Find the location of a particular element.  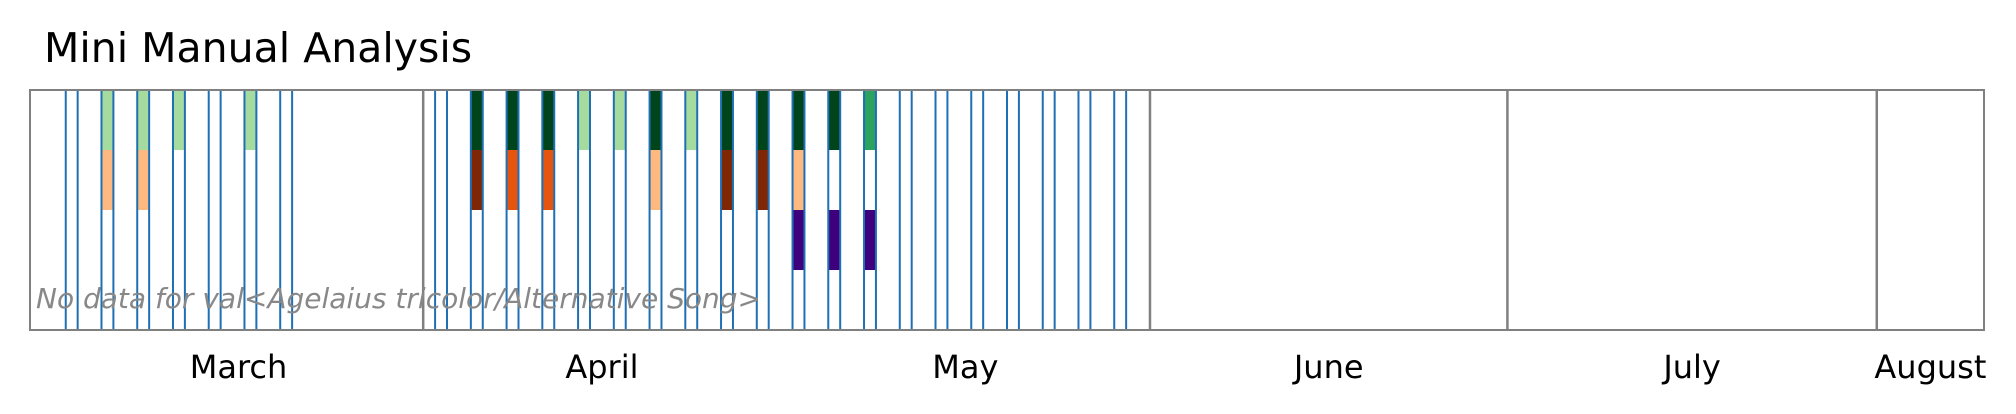

month-tick-label: August is located at coordinates (1930, 367).